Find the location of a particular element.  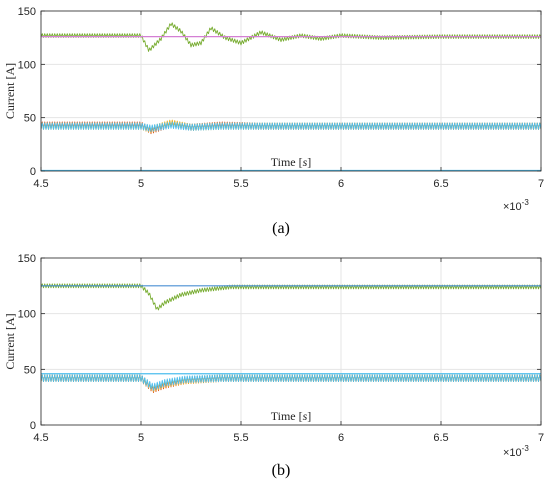

panel-caption: (b) is located at coordinates (281, 470).